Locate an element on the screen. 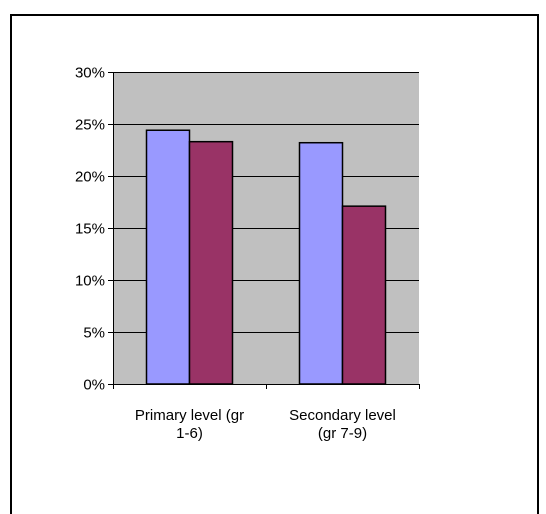 Image resolution: width=546 pixels, height=514 pixels. y-tick-label-6: 30% is located at coordinates (90, 73).